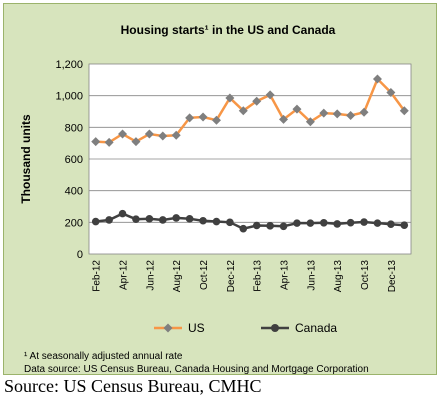  Describe the element at coordinates (74, 160) in the screenshot. I see `y-tick-label: 600` at that location.